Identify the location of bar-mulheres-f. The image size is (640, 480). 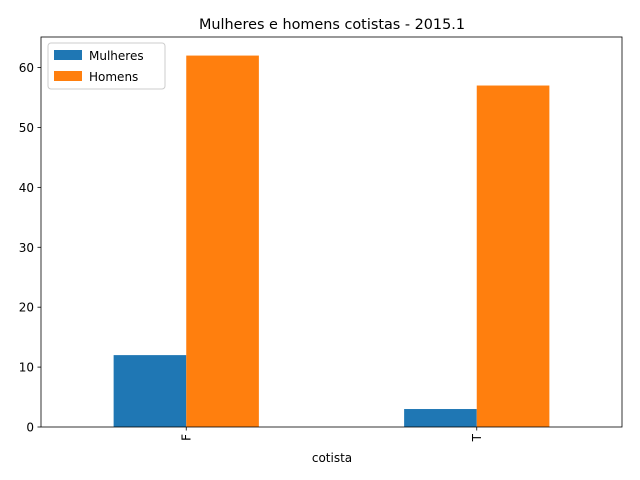
(150, 391).